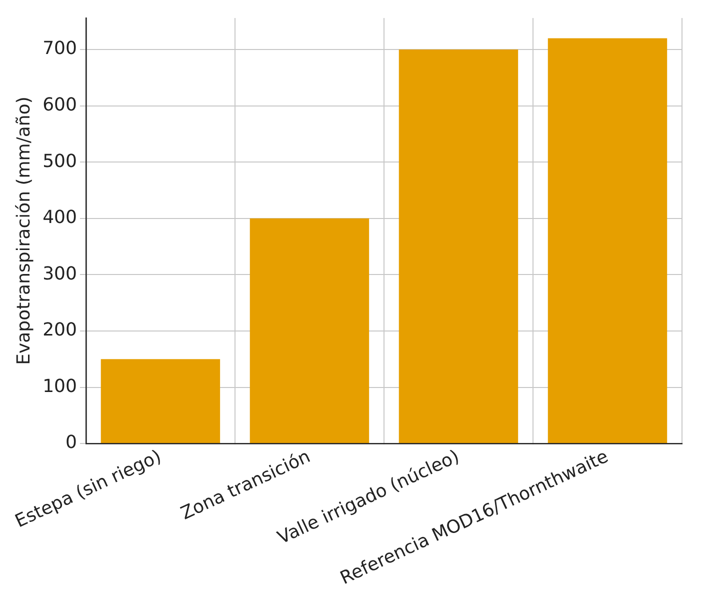  I want to click on y-axis-title: Evapotranspiración (mm/año), so click(23, 230).